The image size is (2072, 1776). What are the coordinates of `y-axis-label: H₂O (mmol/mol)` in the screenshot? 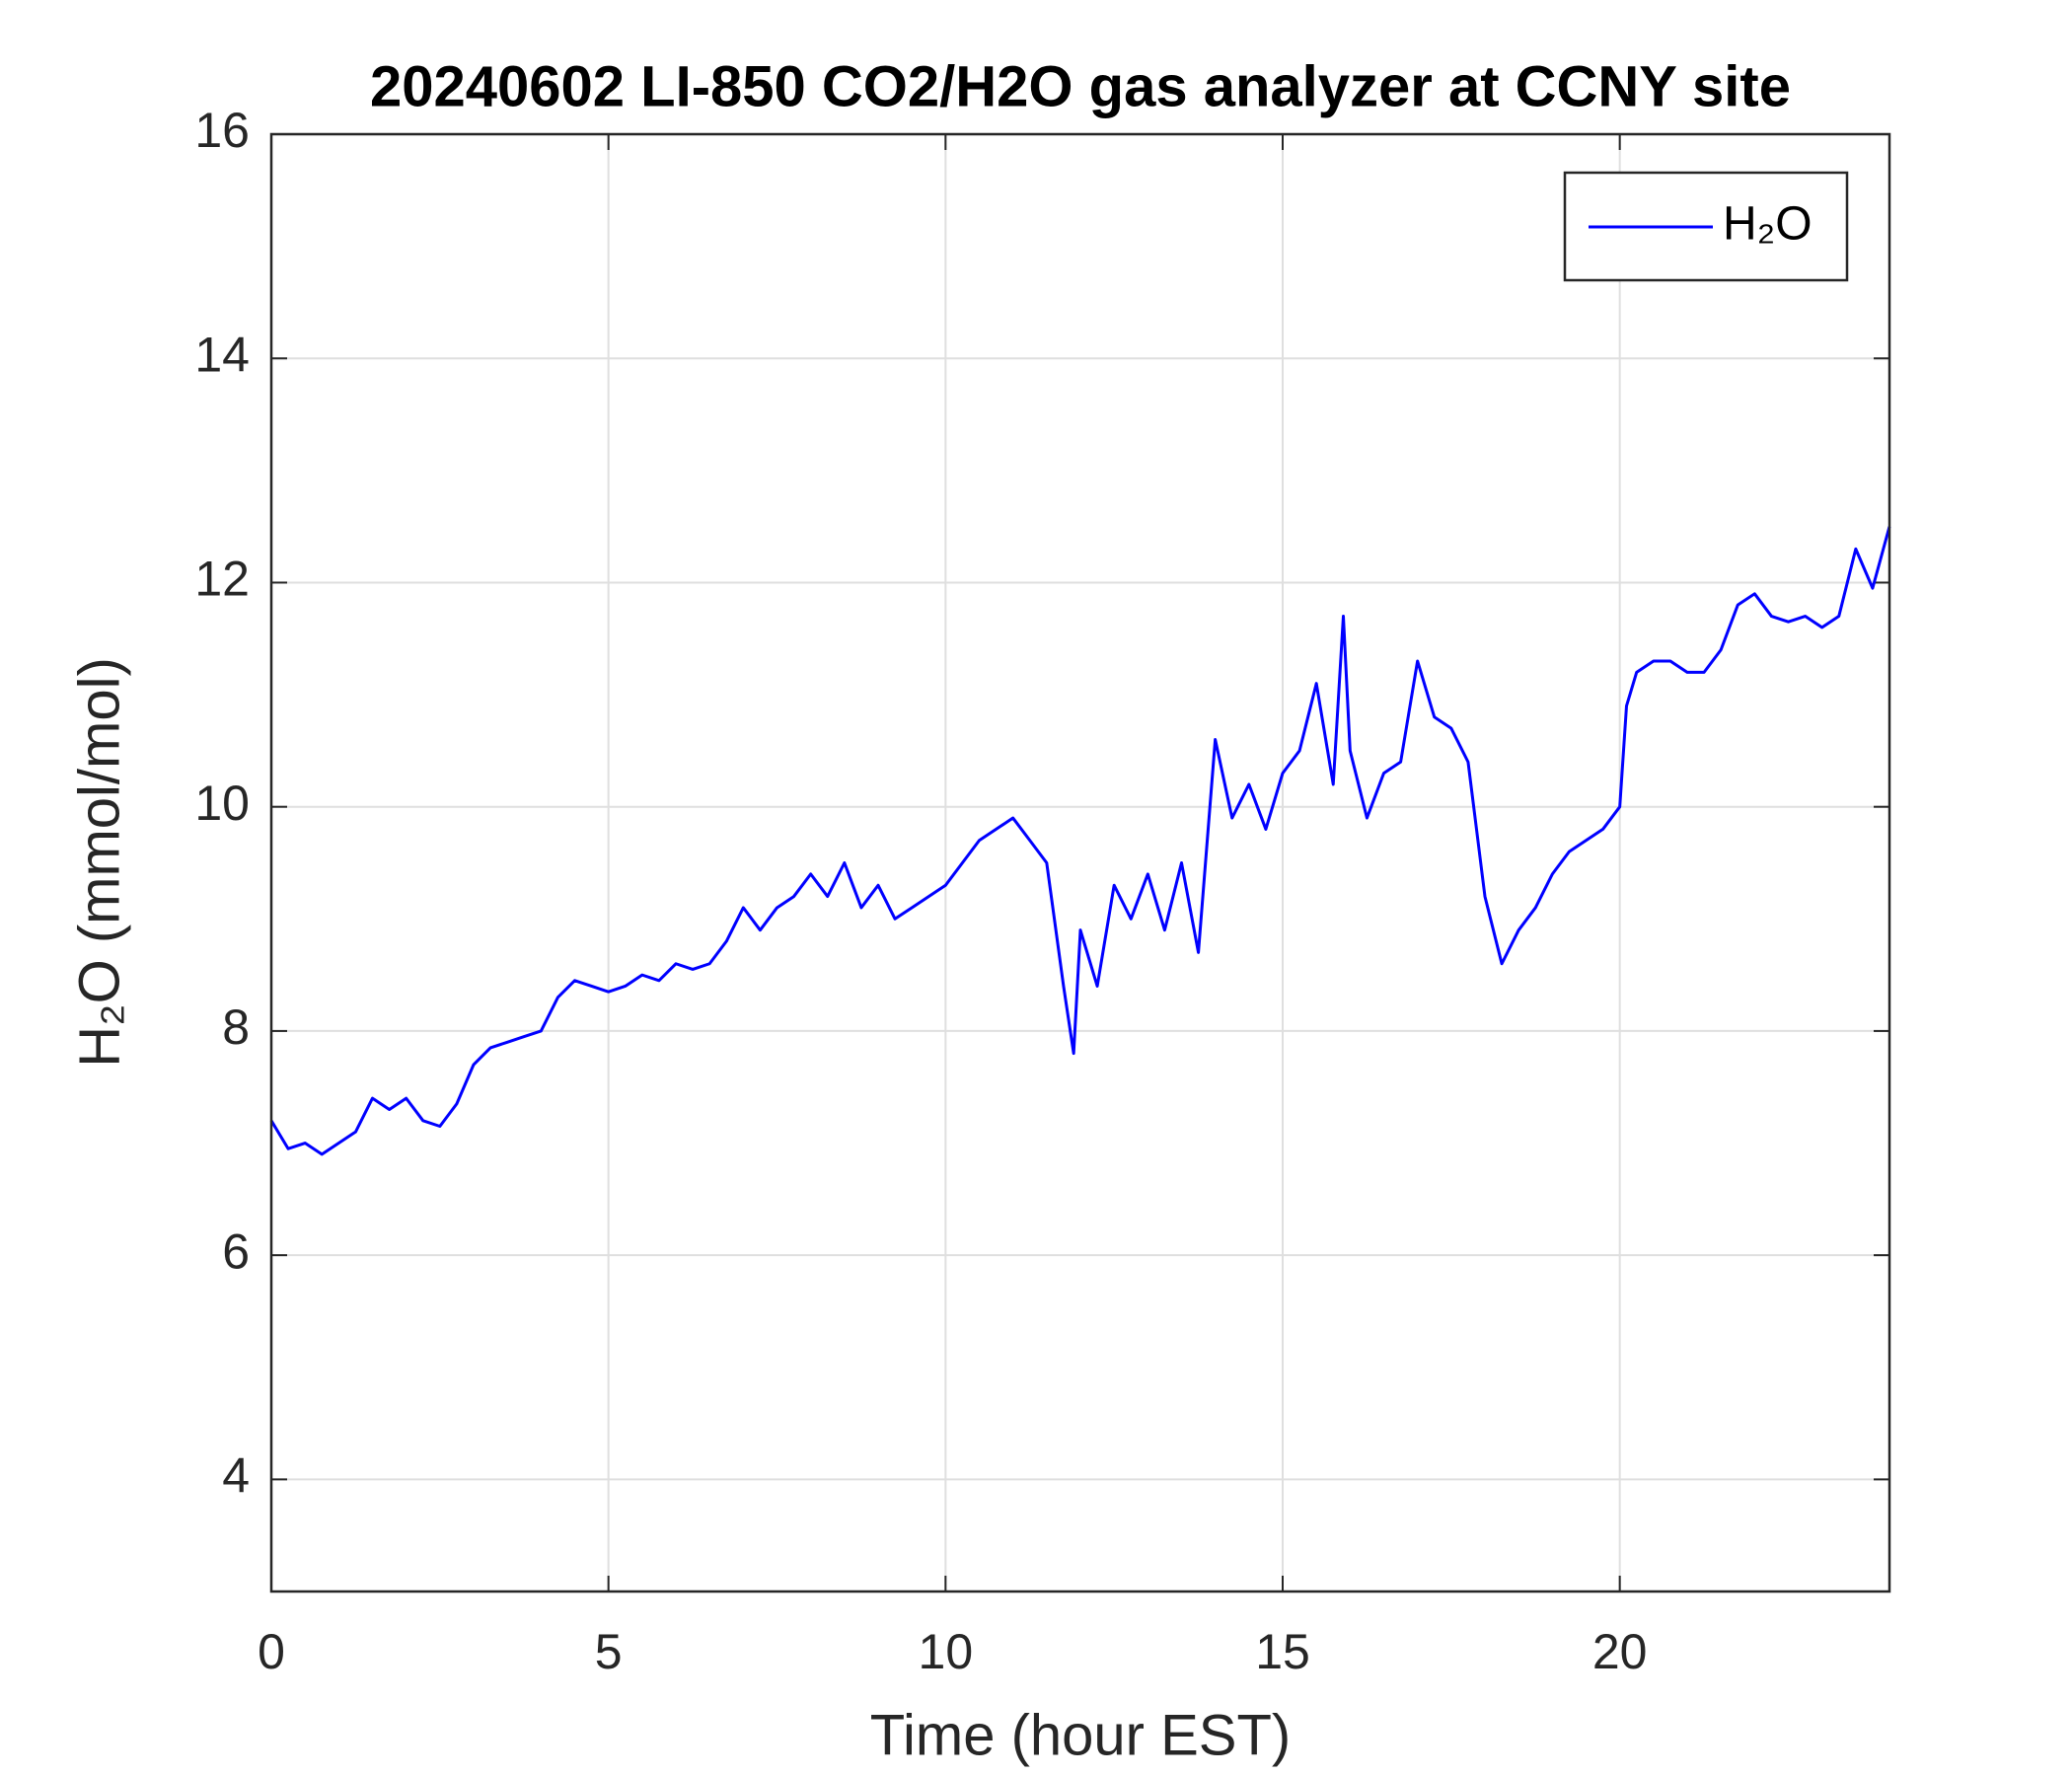 It's located at (99, 863).